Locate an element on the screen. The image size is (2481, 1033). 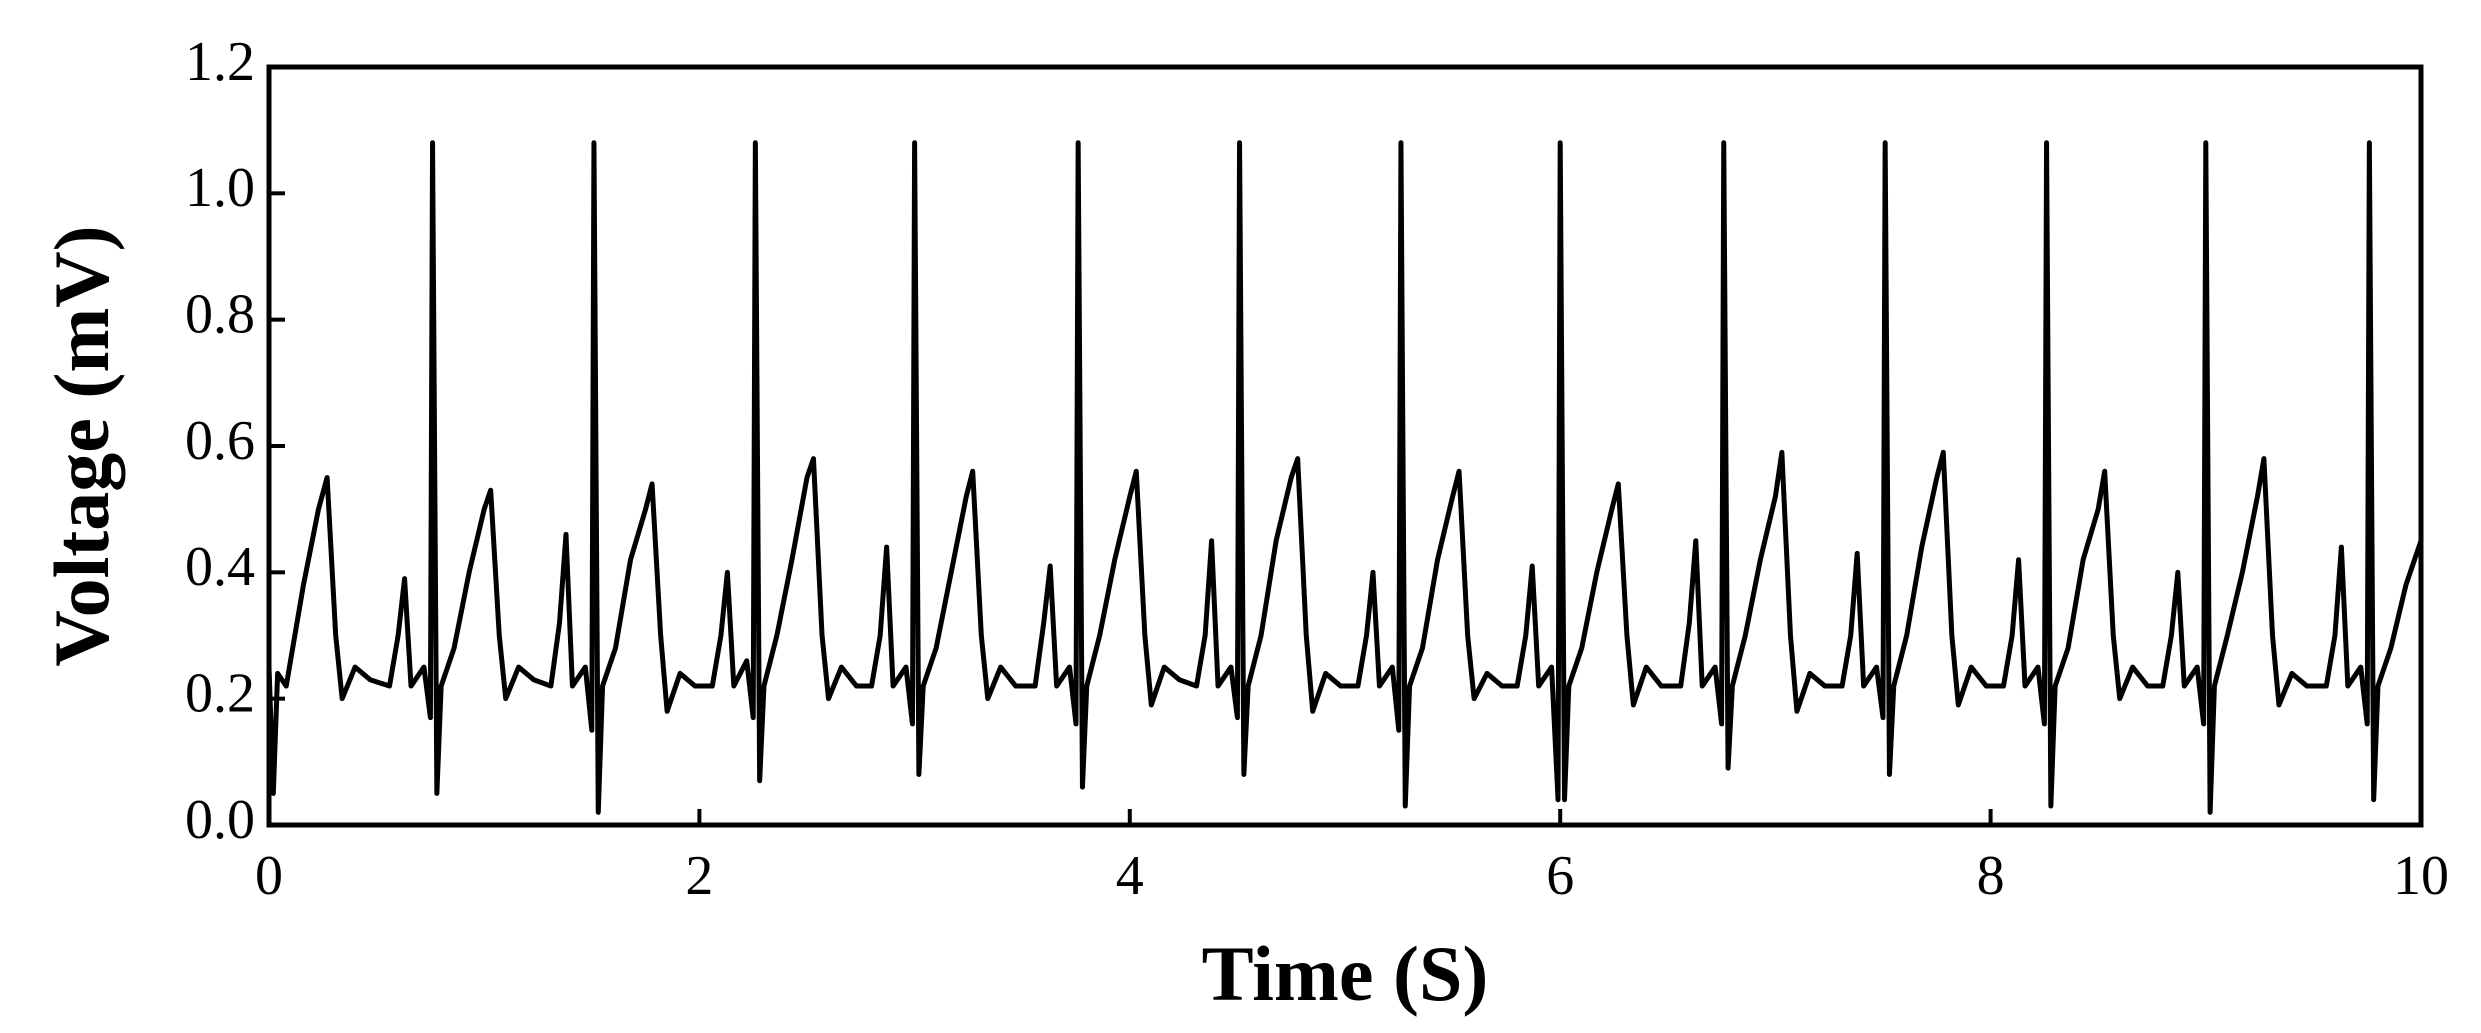
y-tick-label: 1.2 is located at coordinates (220, 62).